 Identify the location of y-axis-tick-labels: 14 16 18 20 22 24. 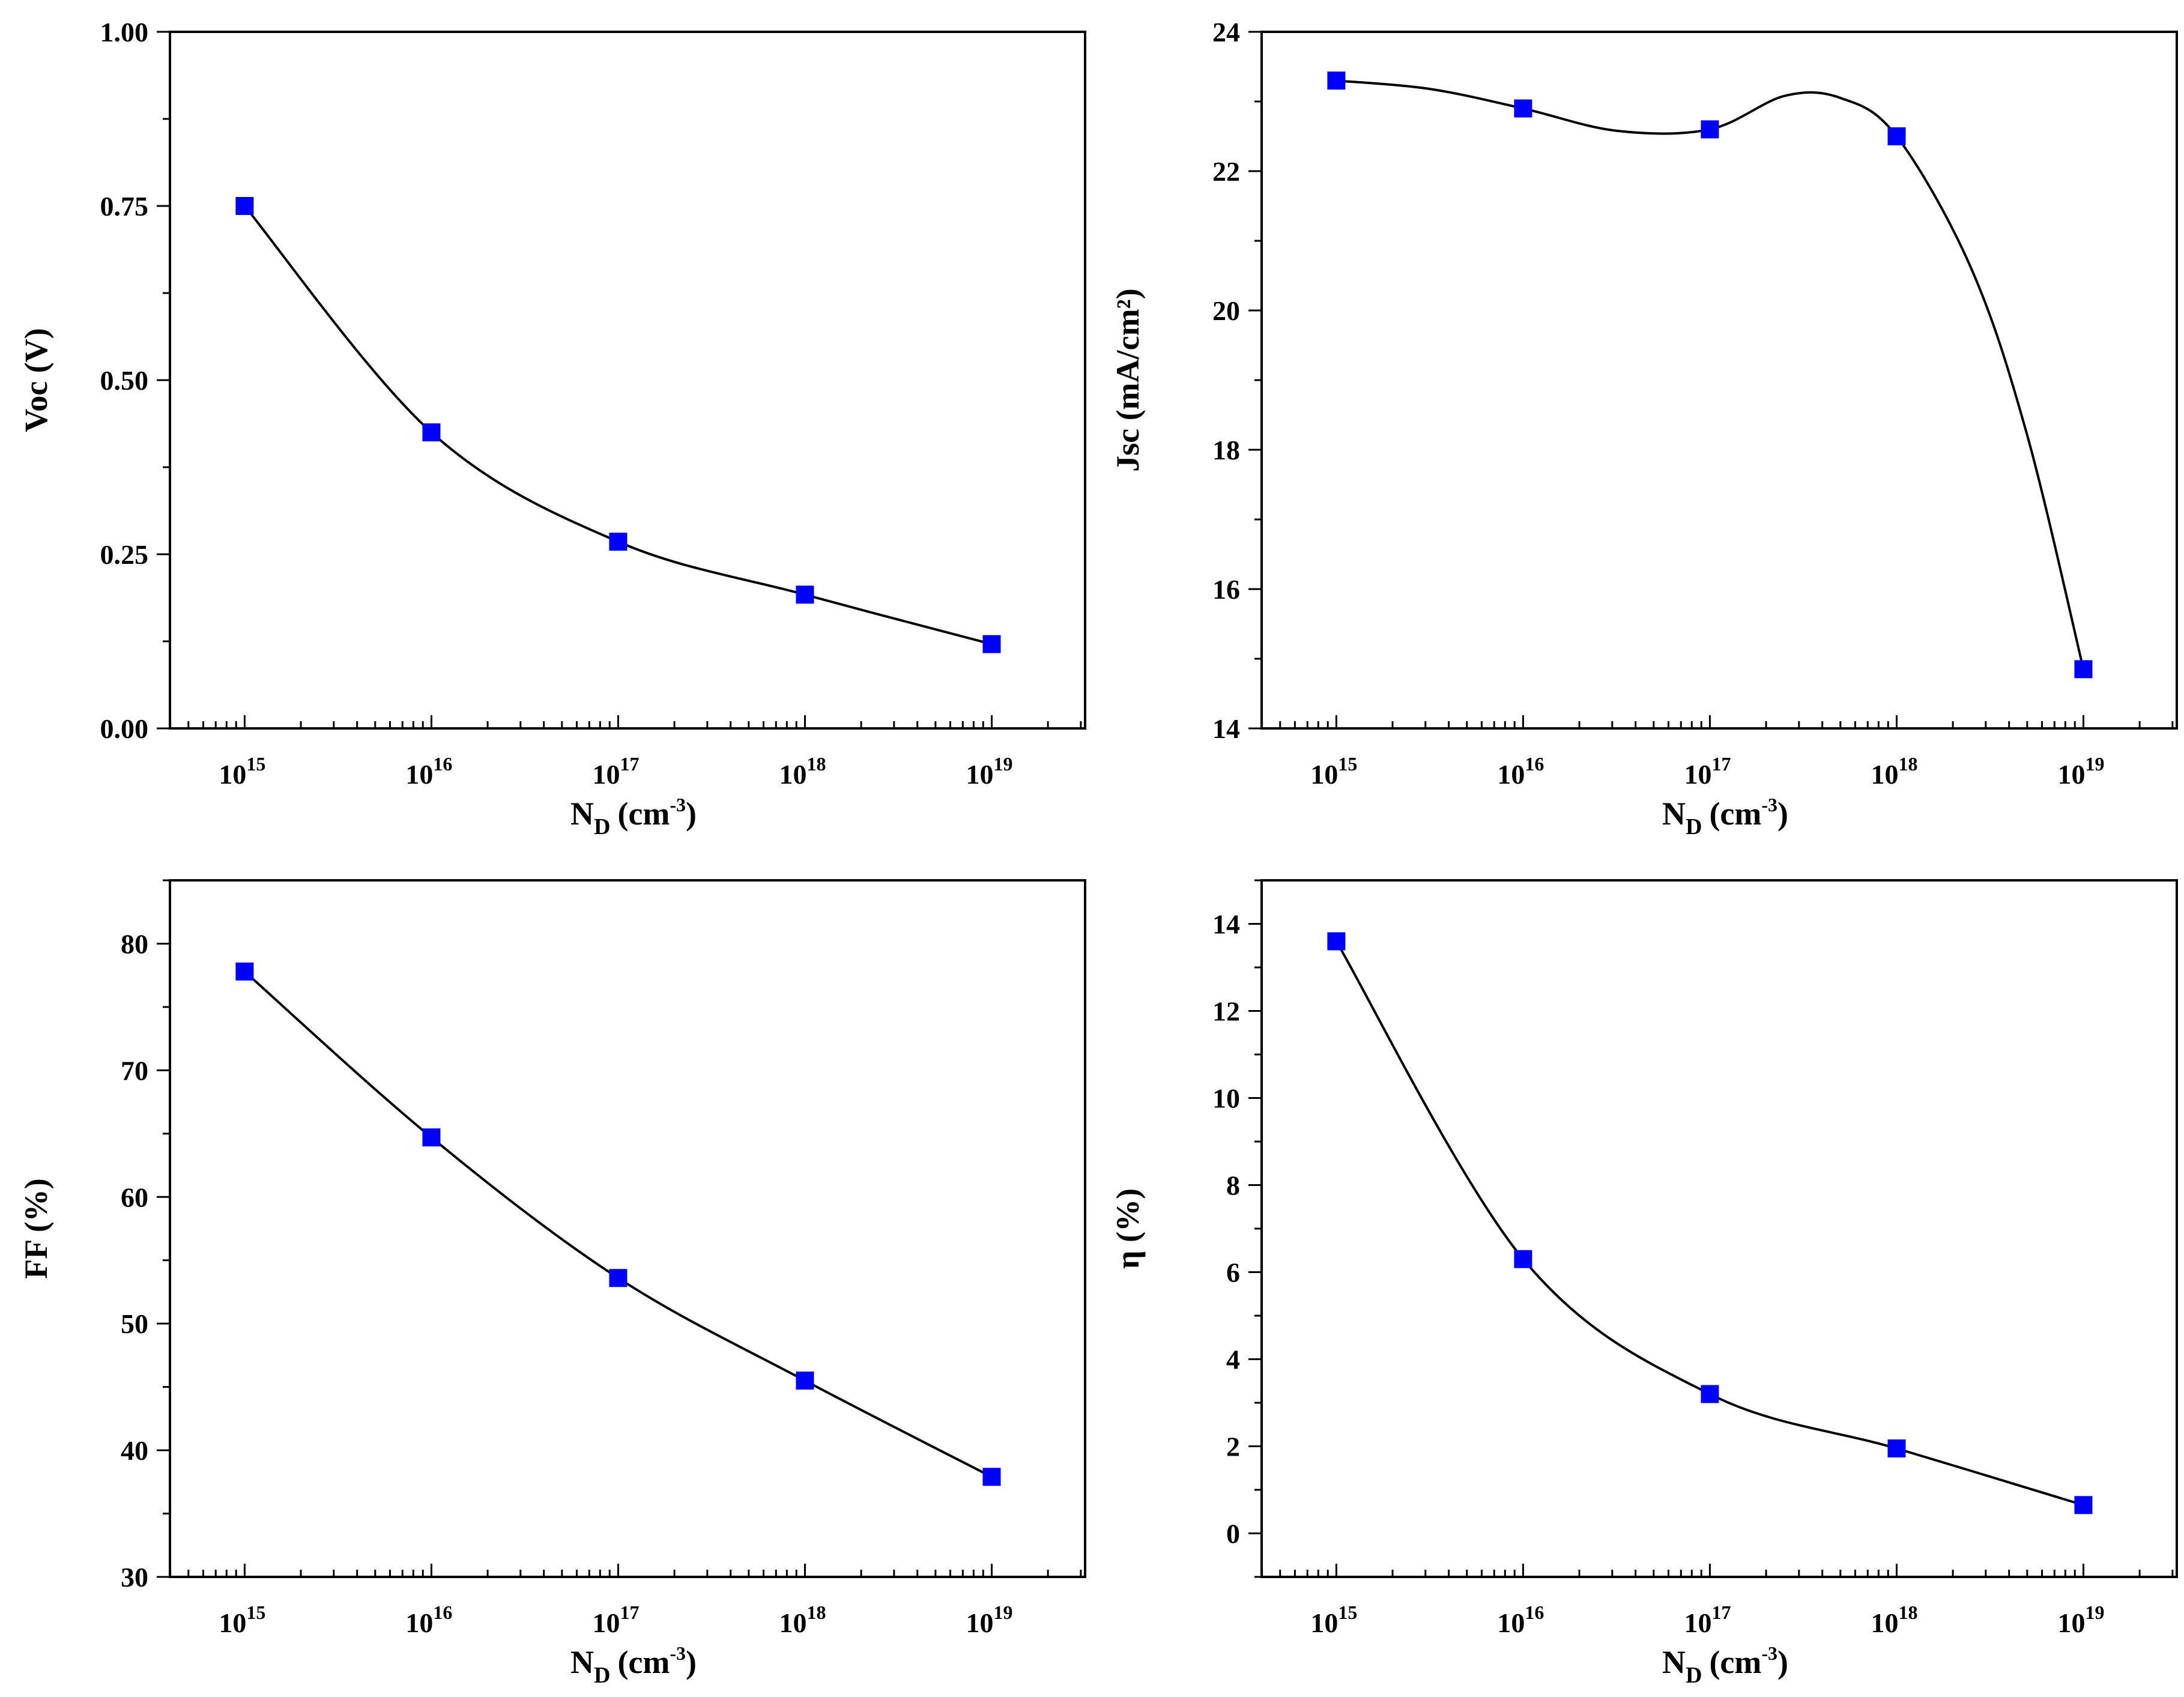
(1226, 381).